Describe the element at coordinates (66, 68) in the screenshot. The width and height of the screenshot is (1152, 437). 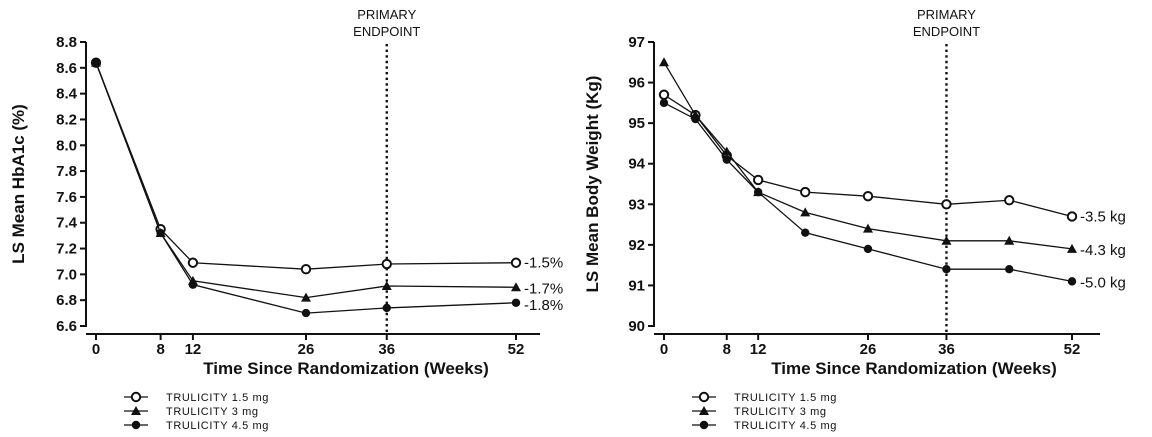
I see `y-tick-label: 8.6` at that location.